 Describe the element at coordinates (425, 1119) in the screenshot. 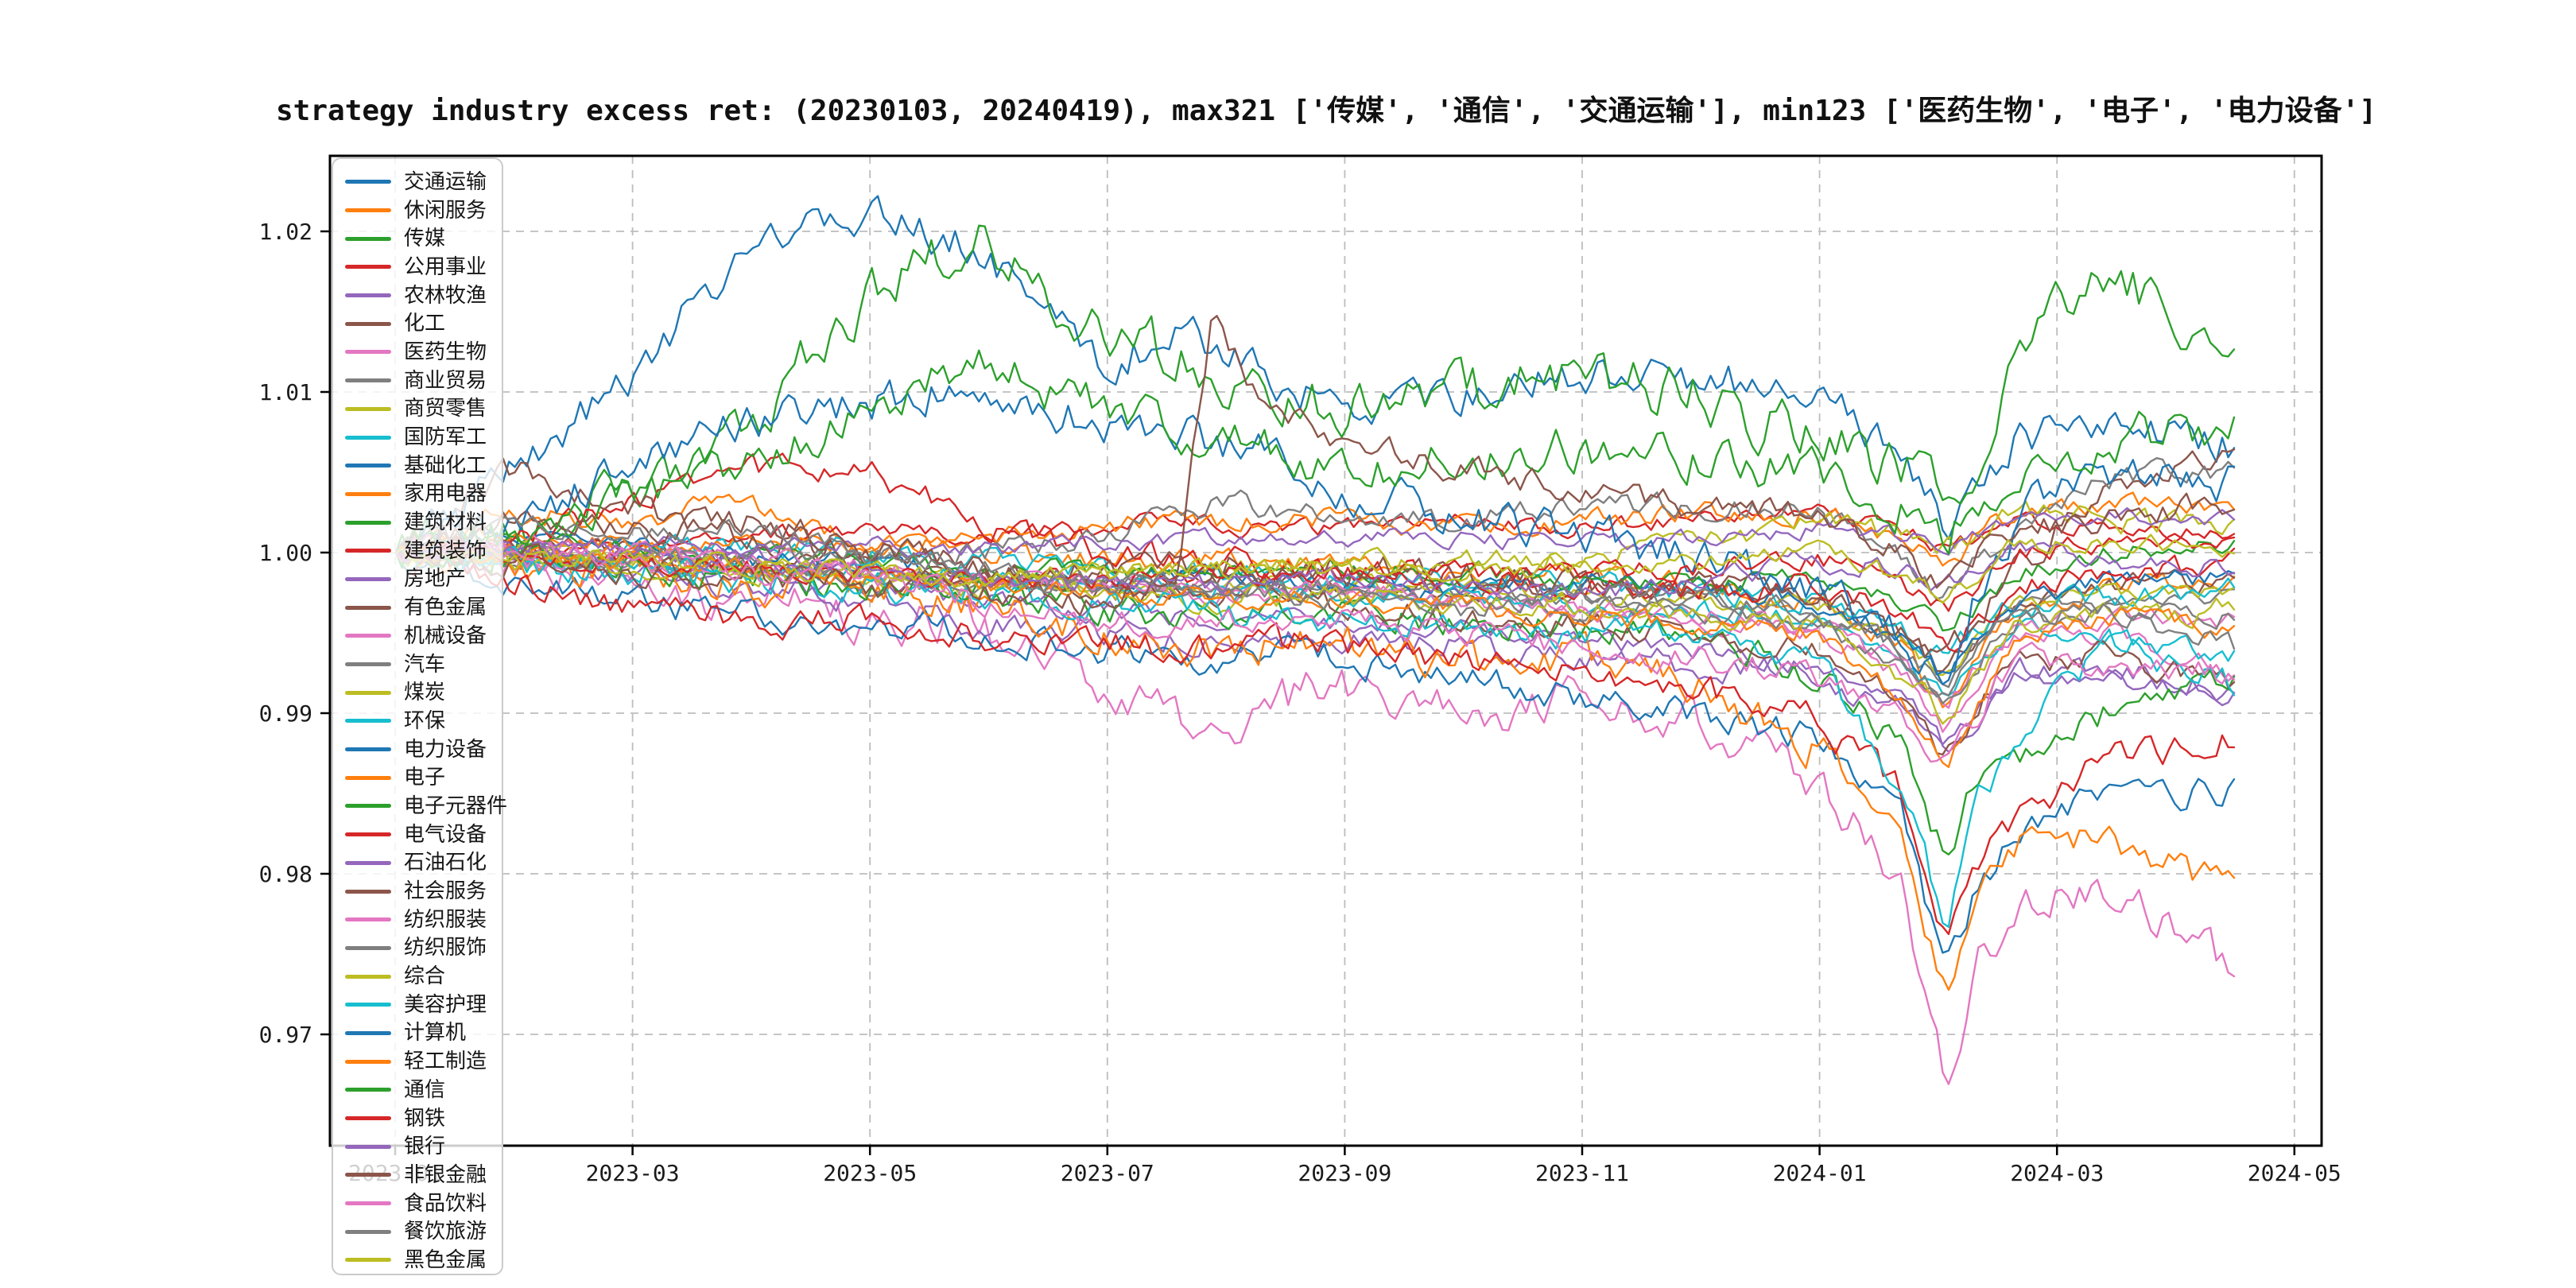

I see `legend-item-label: 钢铁` at that location.